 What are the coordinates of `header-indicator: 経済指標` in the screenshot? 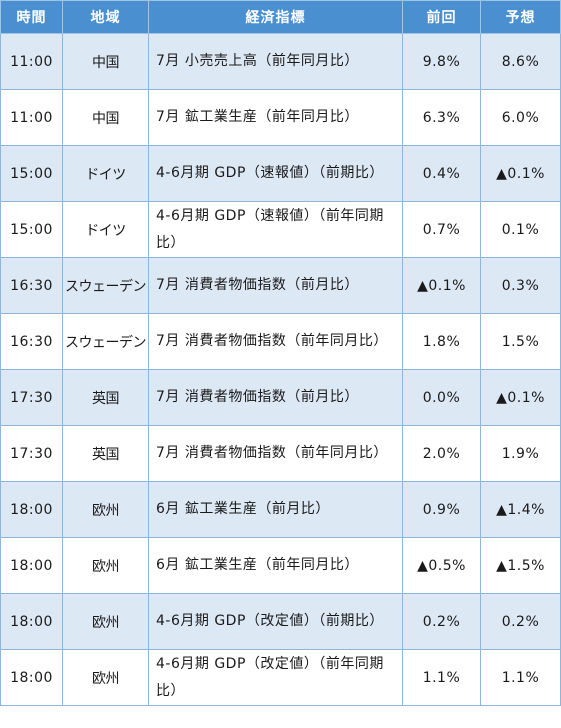 It's located at (275, 17).